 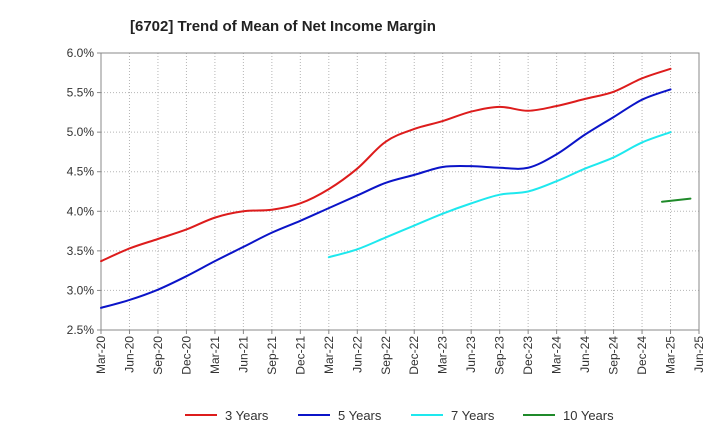 I want to click on x-tick-label: Sep-20, so click(x=158, y=355).